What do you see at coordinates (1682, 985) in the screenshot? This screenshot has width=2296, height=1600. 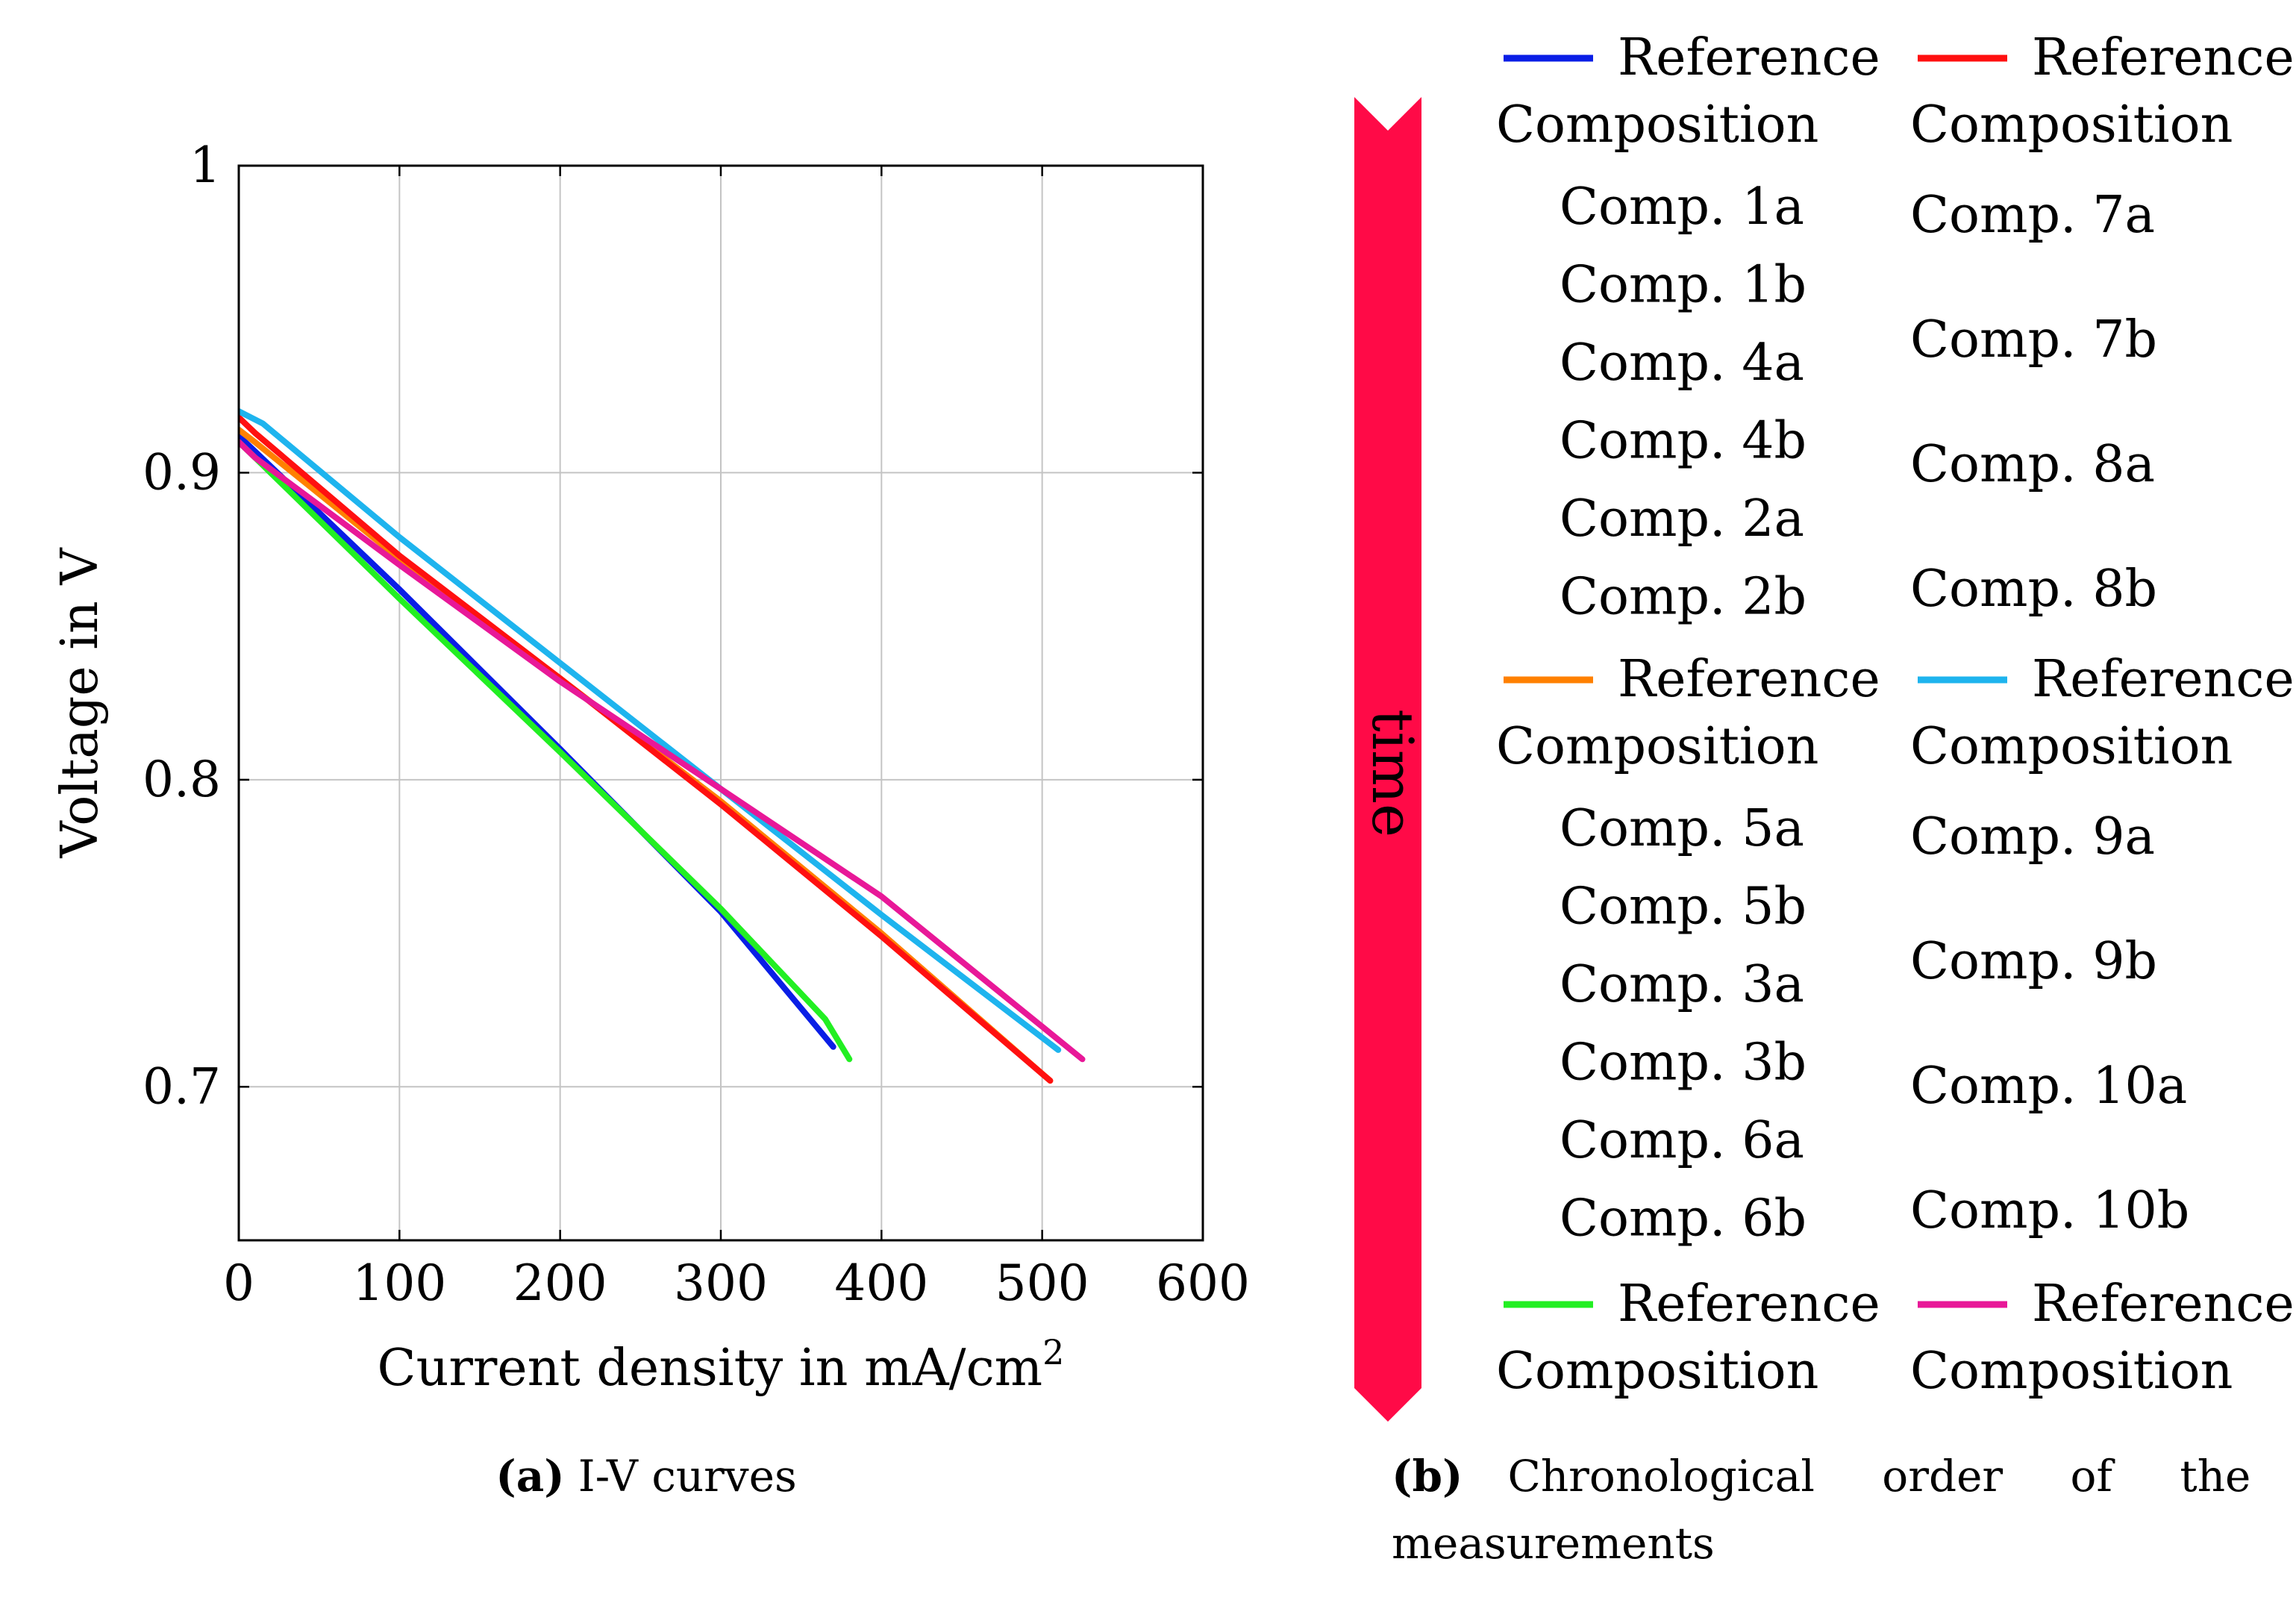 I see `composition-label: Comp. 3a` at bounding box center [1682, 985].